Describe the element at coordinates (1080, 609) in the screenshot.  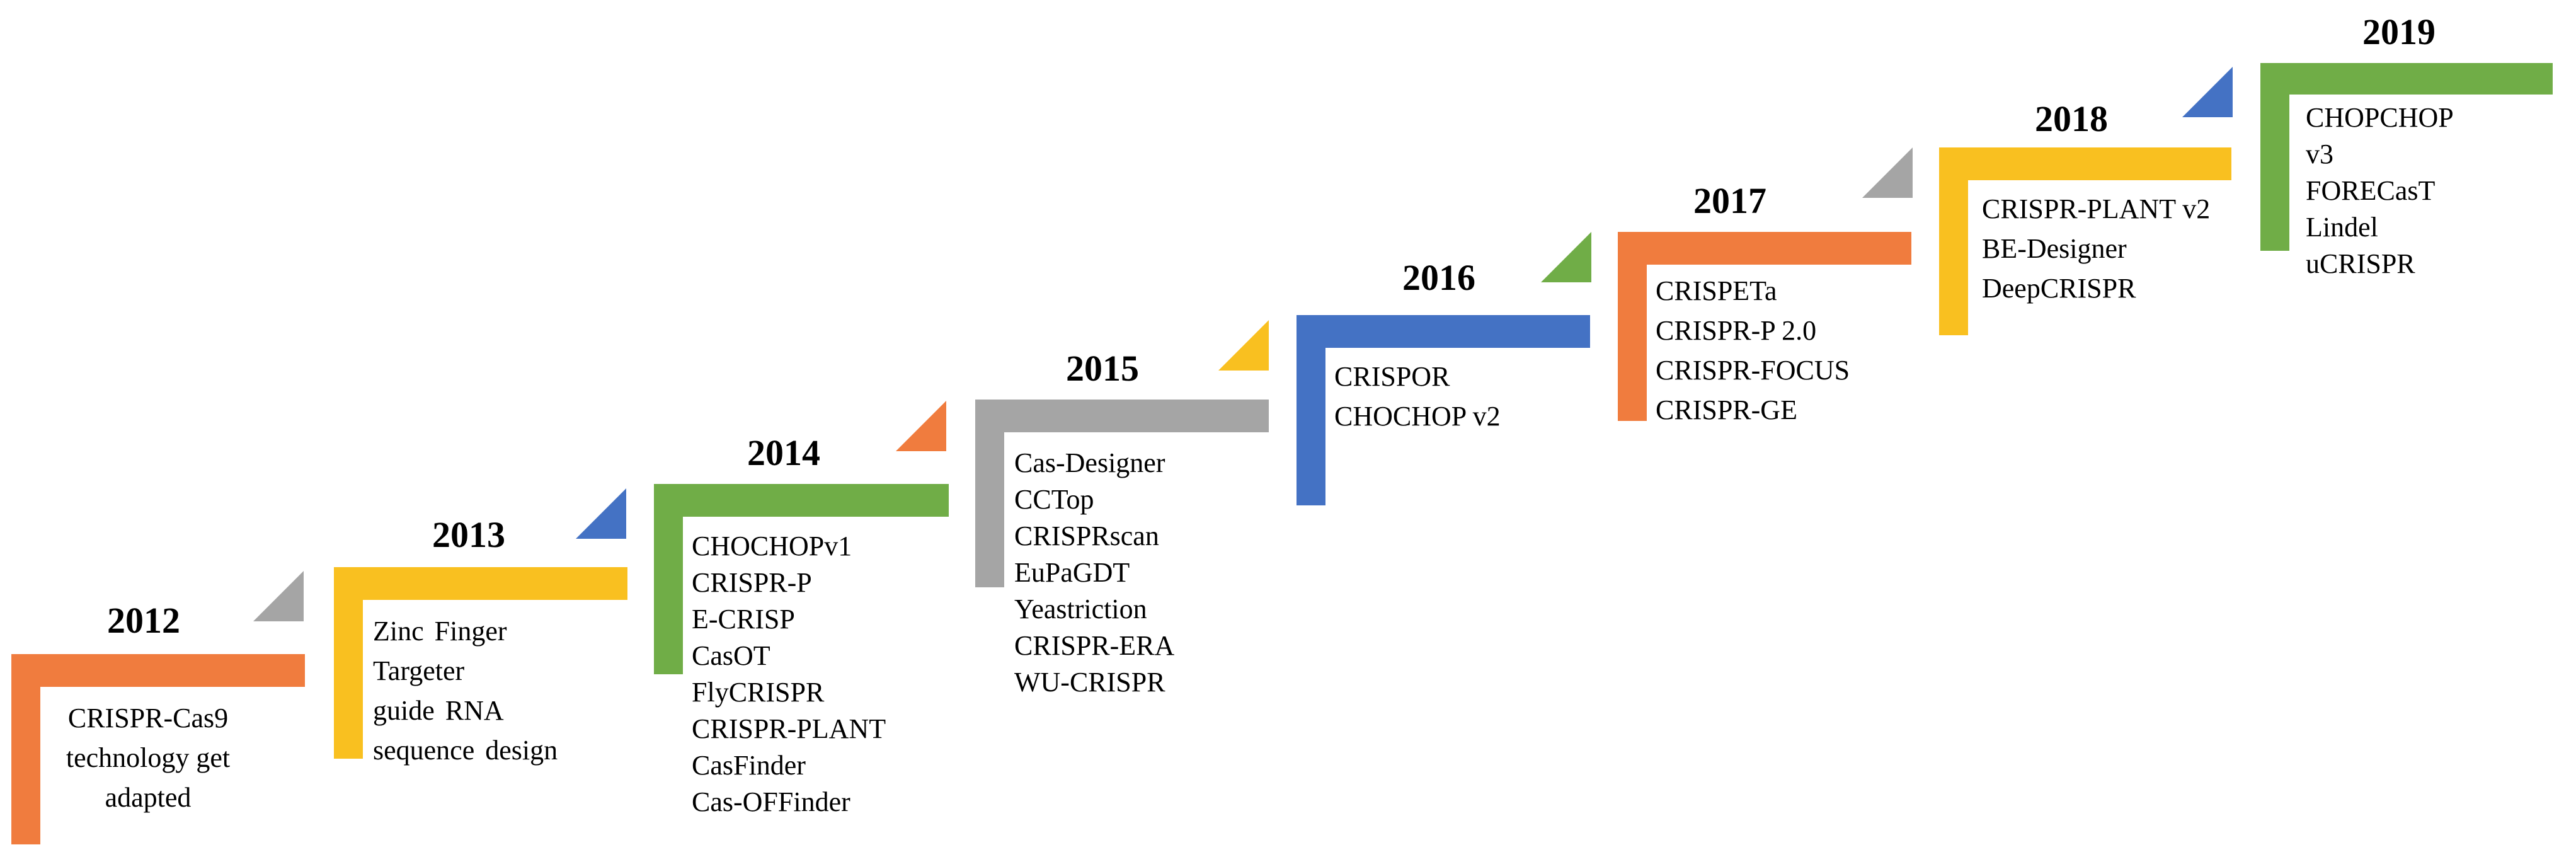
I see `tool-item: Yeastriction` at that location.